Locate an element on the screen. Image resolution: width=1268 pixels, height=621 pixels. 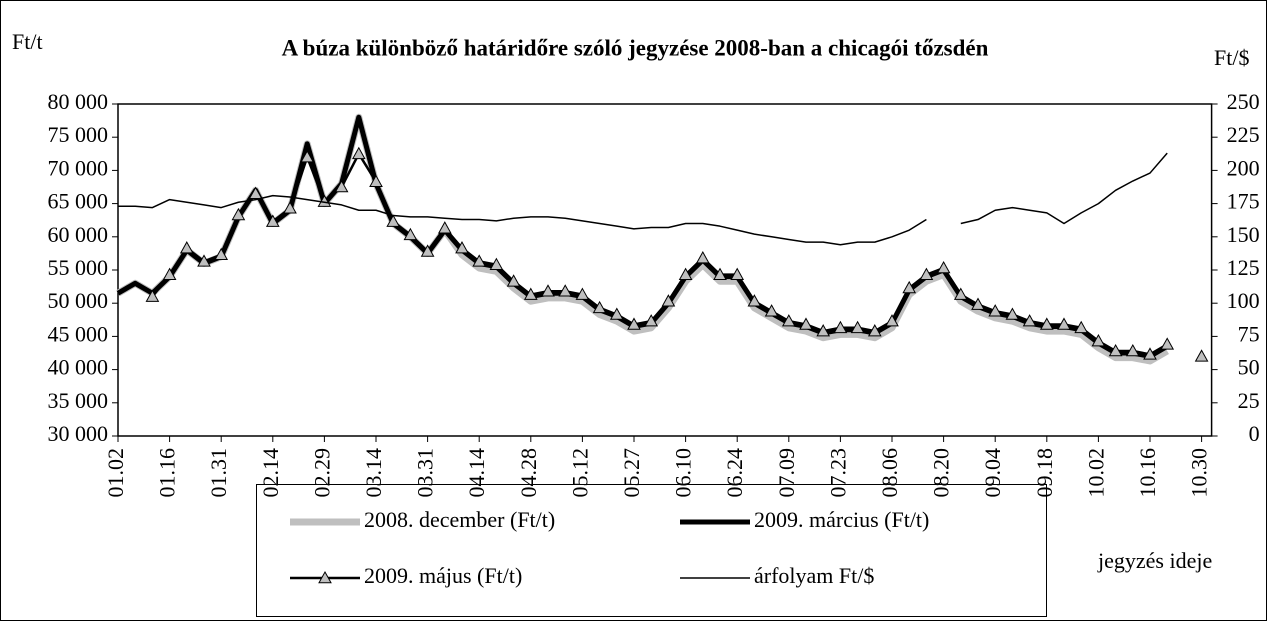
legend-marker is located at coordinates (325, 577).